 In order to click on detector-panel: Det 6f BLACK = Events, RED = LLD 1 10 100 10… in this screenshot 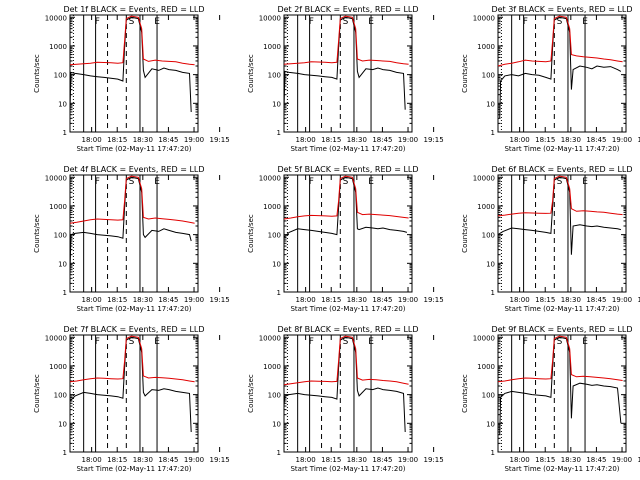, I will do `click(550, 239)`.